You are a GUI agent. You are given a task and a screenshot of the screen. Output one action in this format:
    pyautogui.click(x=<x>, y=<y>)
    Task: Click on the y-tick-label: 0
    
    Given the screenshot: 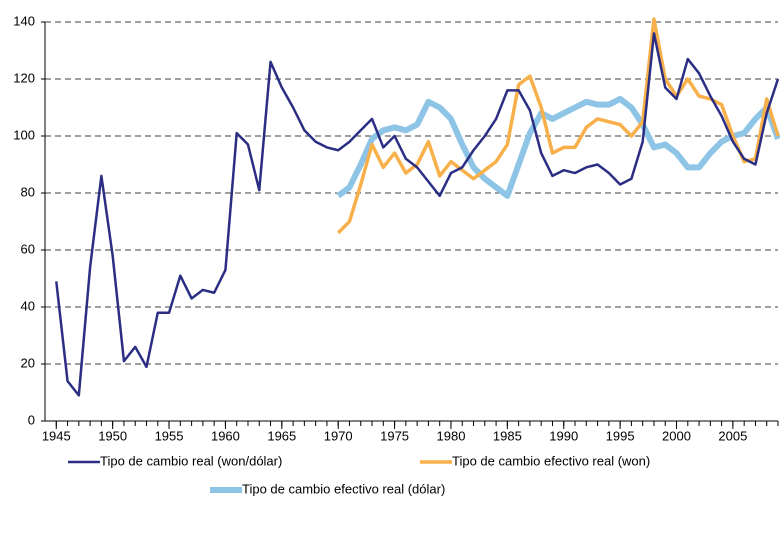 What is the action you would take?
    pyautogui.click(x=31, y=419)
    